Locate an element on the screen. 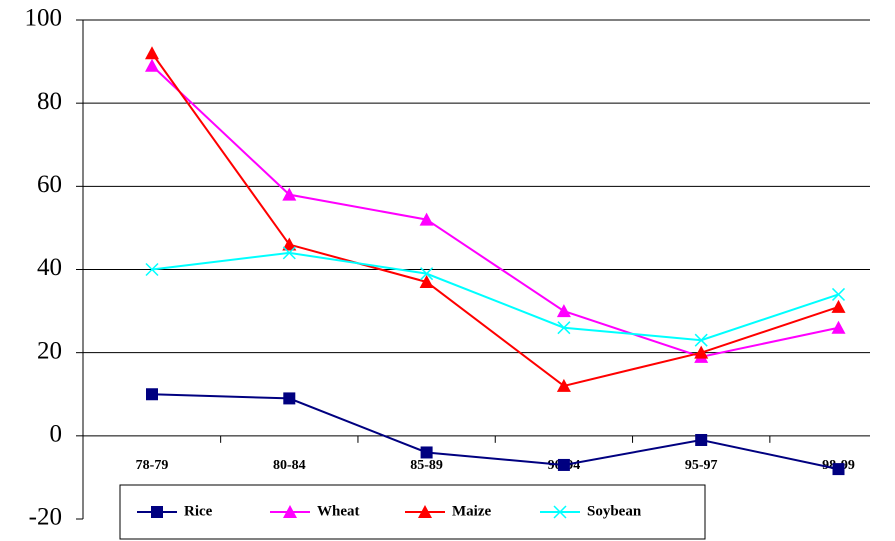 The height and width of the screenshot is (541, 895). legend-label: Wheat is located at coordinates (338, 511).